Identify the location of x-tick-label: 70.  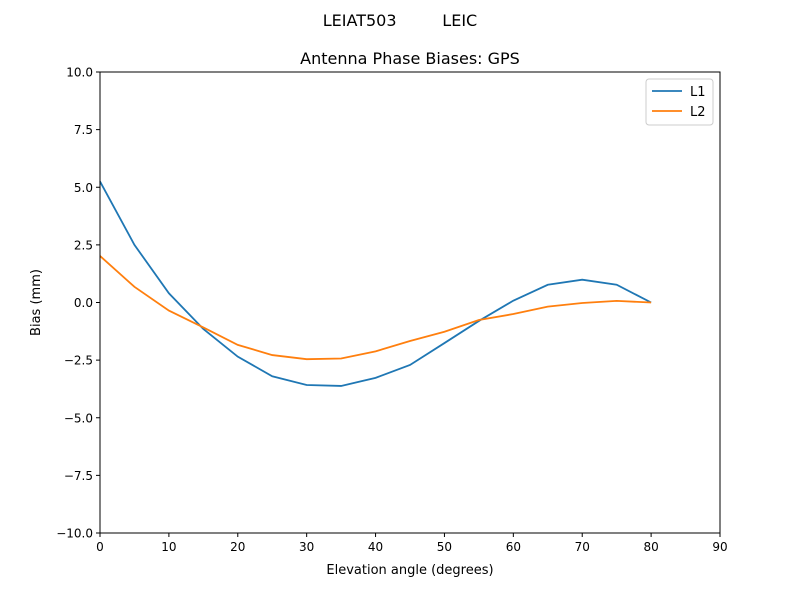
(582, 547).